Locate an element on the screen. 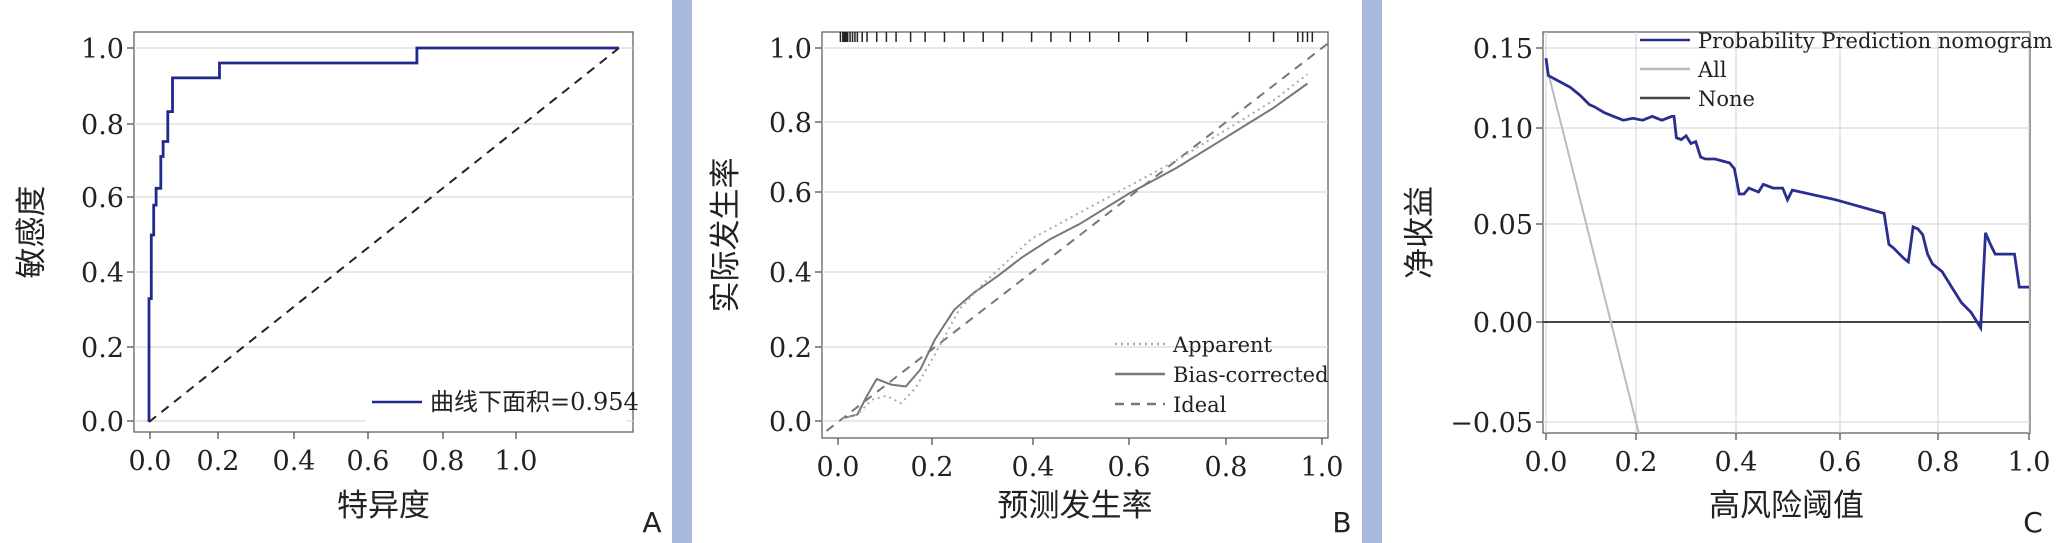 This screenshot has height=543, width=2056. legend-label: Bias-corrected is located at coordinates (1251, 375).